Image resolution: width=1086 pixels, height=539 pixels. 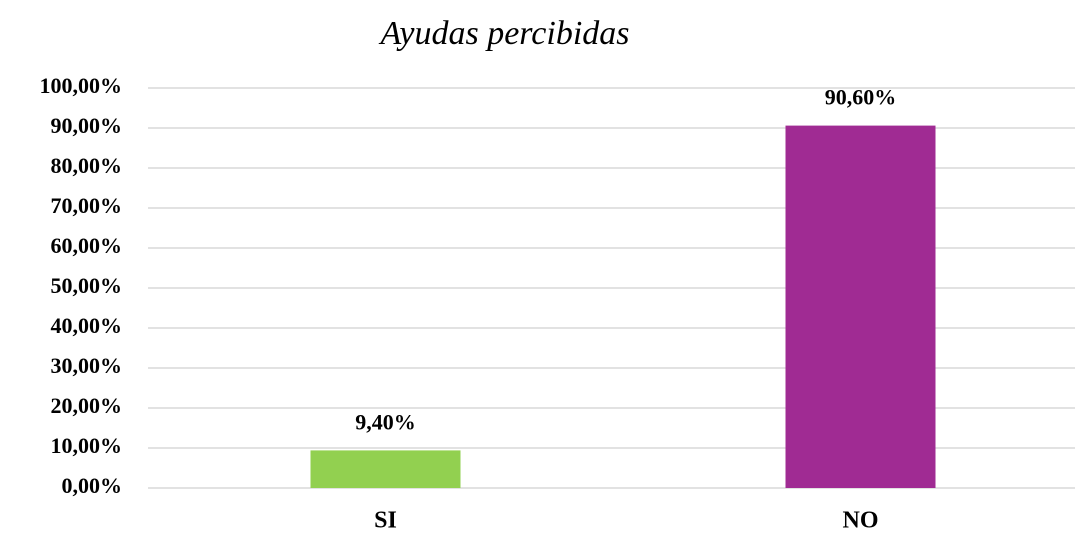 I want to click on y-tick-label: 10,00%, so click(x=87, y=445).